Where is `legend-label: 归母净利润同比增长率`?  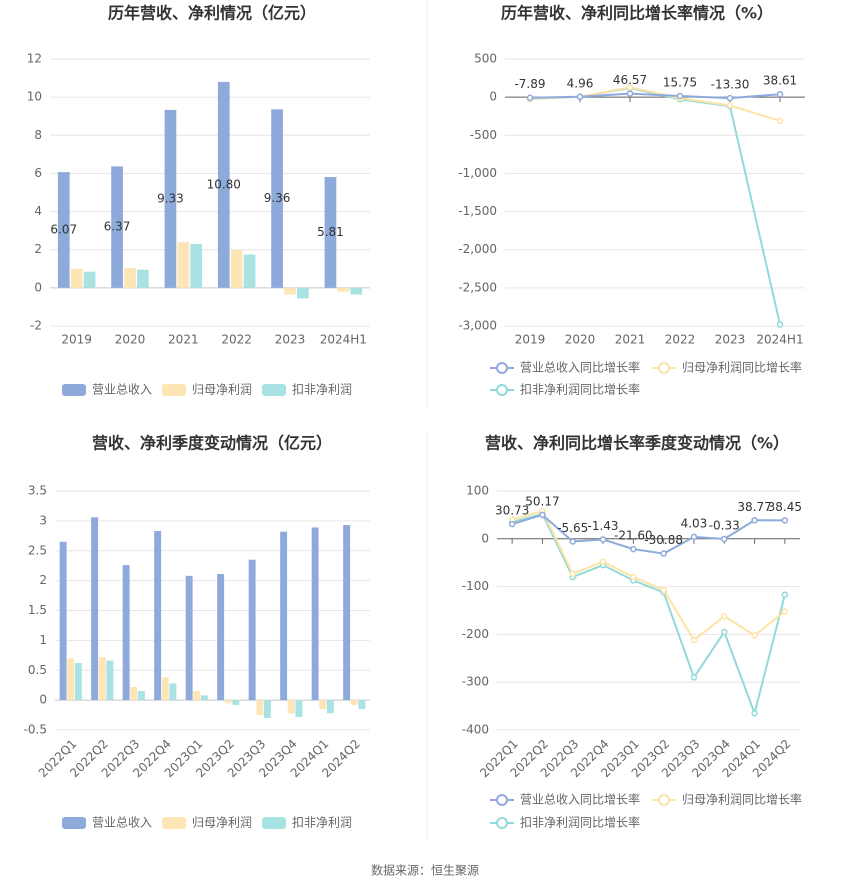 legend-label: 归母净利润同比增长率 is located at coordinates (742, 367).